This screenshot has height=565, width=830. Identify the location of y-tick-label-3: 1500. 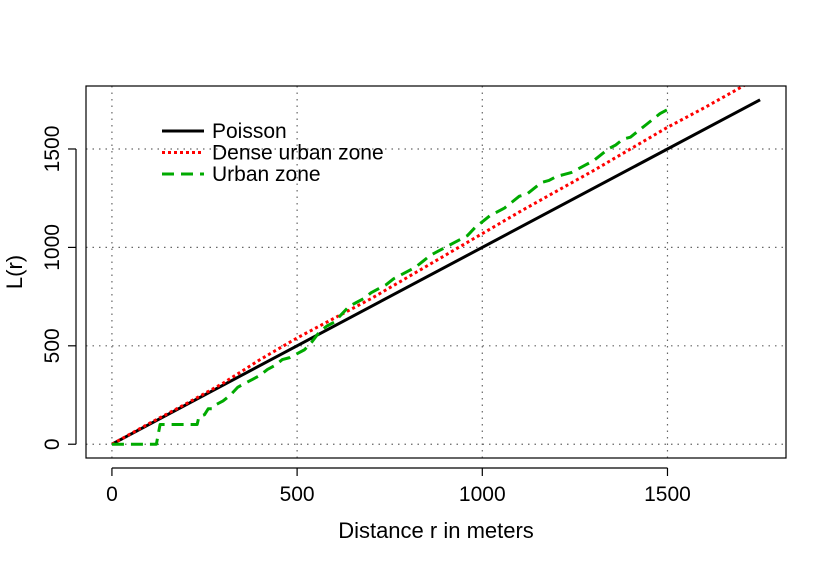
(52, 149).